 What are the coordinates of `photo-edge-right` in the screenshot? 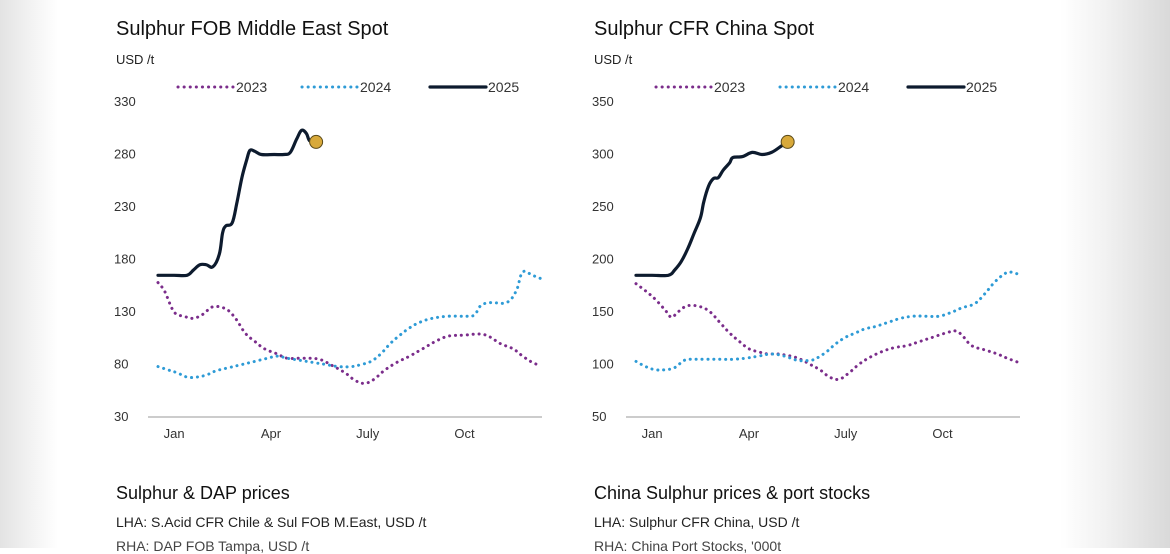 It's located at (1115, 274).